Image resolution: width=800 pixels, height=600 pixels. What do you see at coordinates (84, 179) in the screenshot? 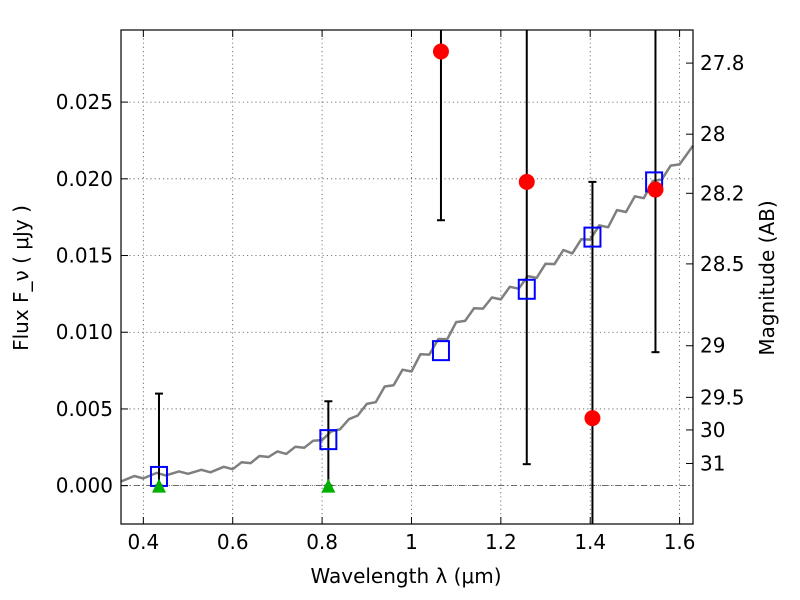
I see `y-tick-label: 0.020` at bounding box center [84, 179].